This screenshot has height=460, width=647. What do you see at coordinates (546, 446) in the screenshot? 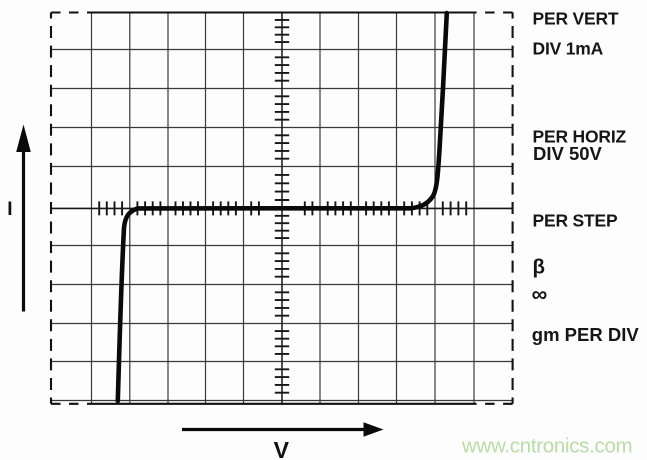
I see `svg-text: www.cntronics.com` at bounding box center [546, 446].